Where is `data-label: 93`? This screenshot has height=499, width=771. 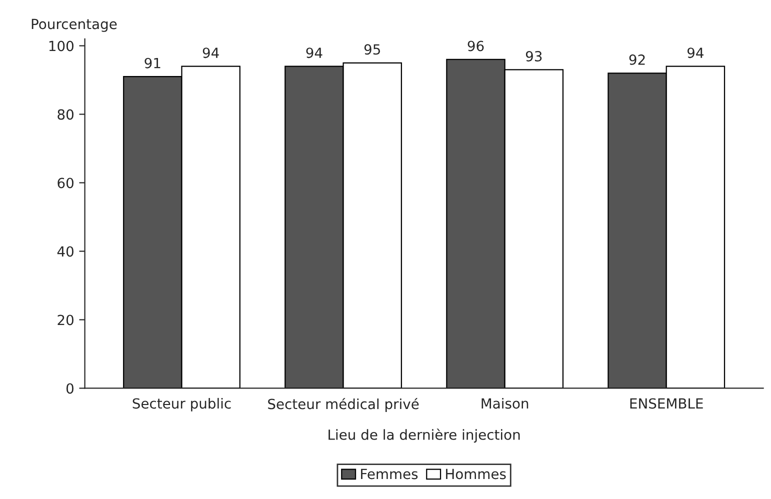
data-label: 93 is located at coordinates (534, 56).